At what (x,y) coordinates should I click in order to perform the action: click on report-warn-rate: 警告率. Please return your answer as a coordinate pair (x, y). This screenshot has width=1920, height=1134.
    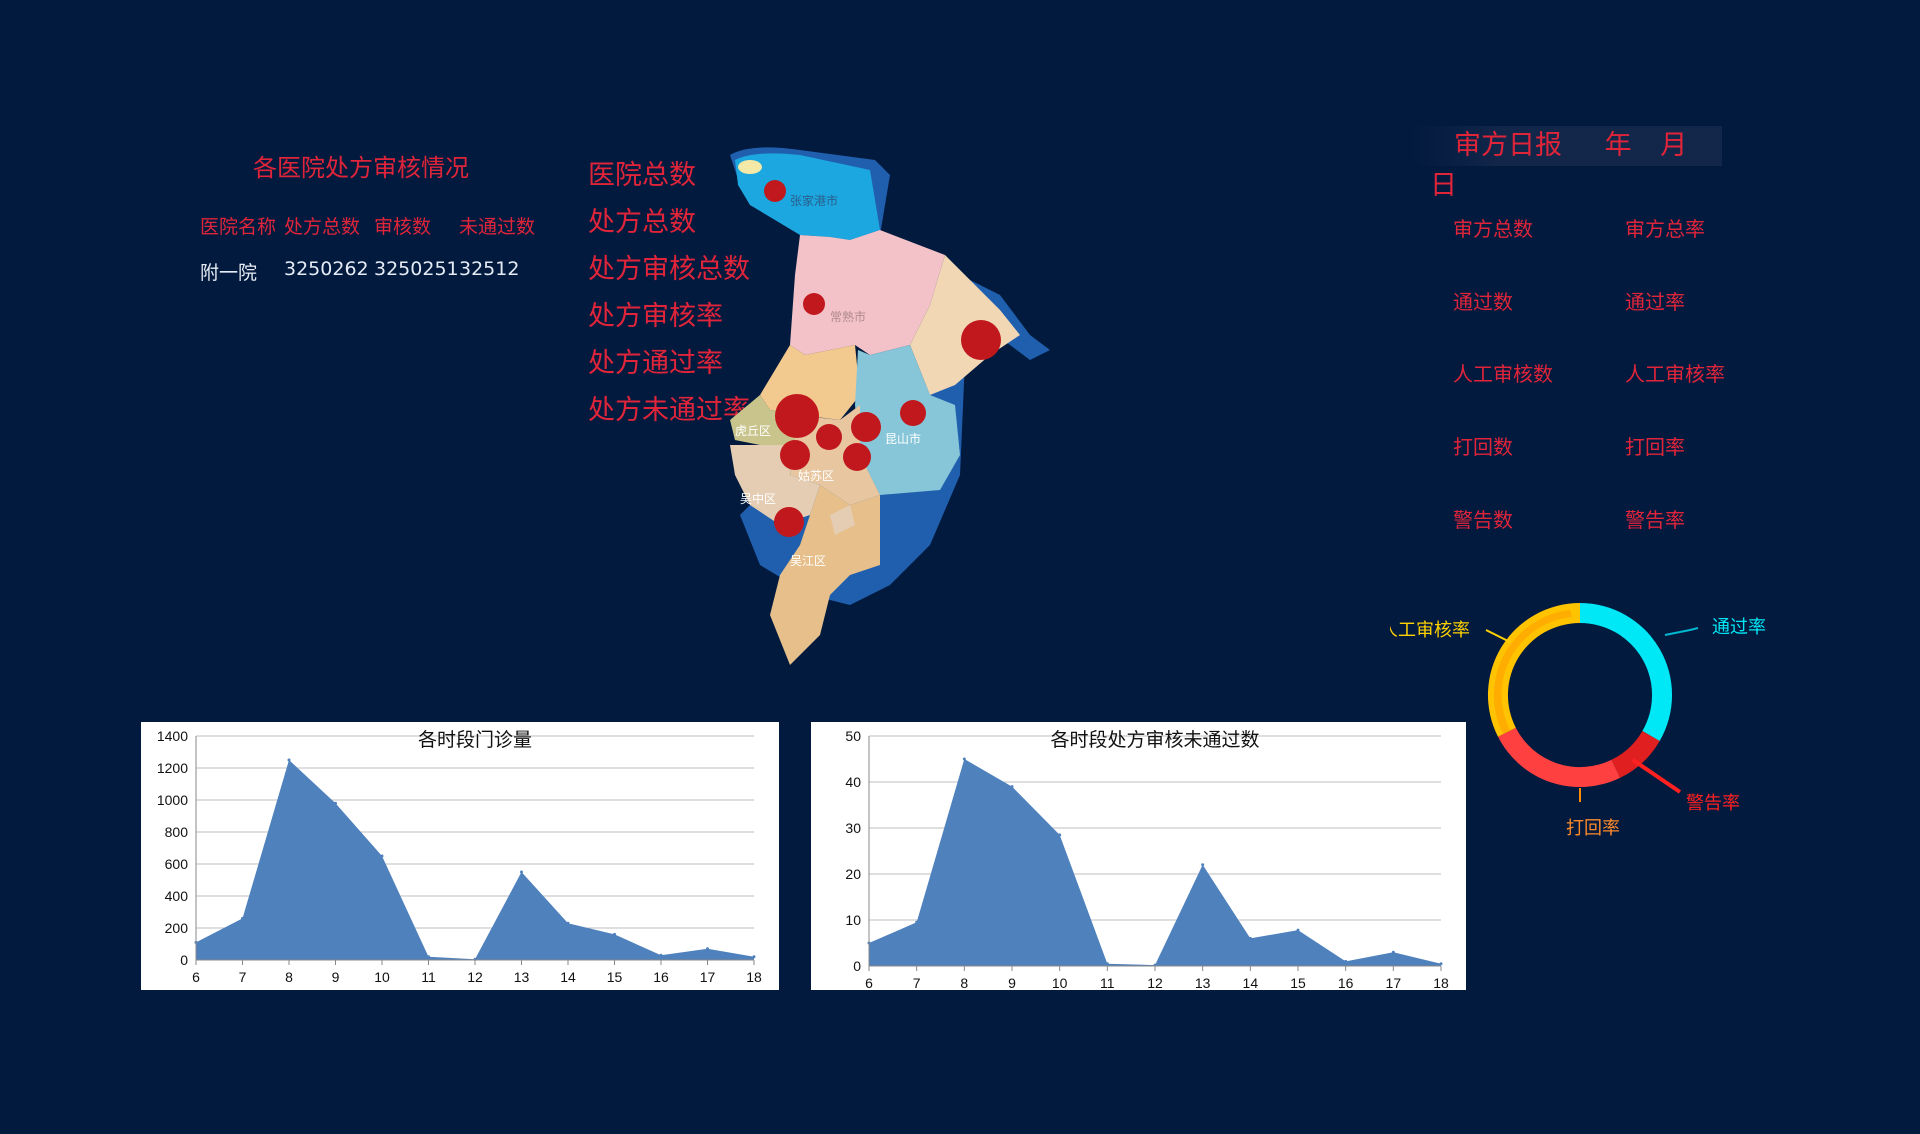
    Looking at the image, I should click on (1655, 520).